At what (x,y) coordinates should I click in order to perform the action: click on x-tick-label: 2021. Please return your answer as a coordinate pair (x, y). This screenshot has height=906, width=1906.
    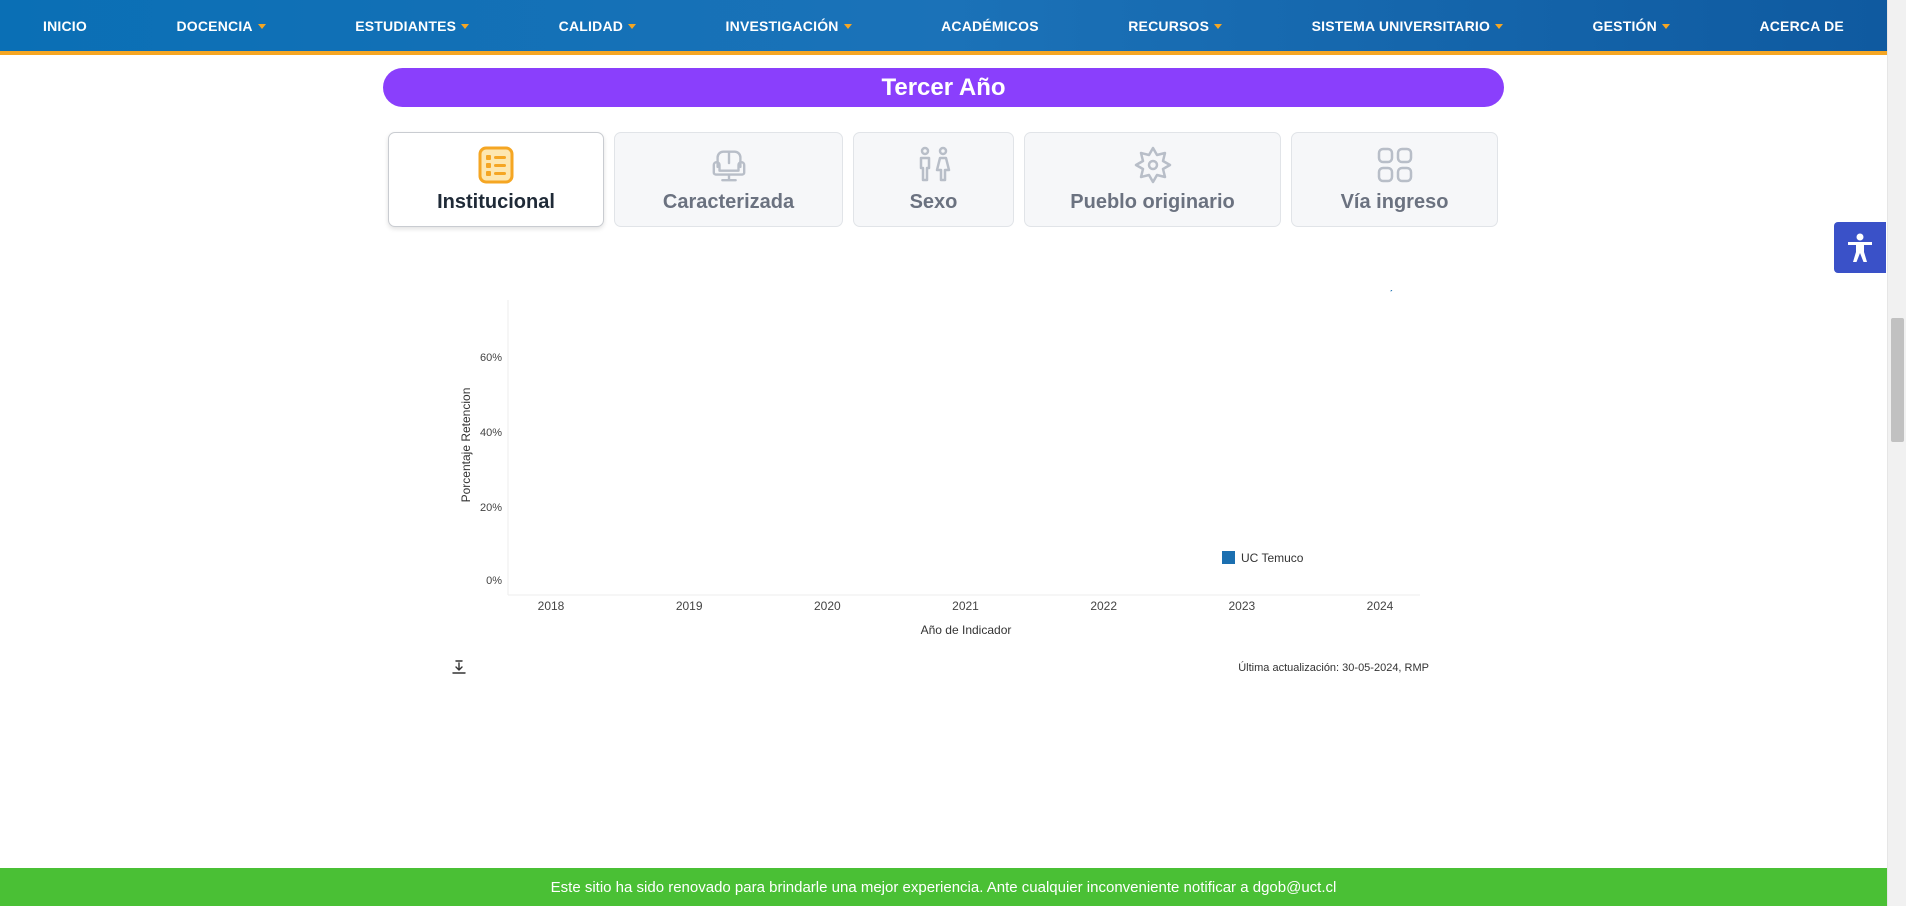
    Looking at the image, I should click on (965, 606).